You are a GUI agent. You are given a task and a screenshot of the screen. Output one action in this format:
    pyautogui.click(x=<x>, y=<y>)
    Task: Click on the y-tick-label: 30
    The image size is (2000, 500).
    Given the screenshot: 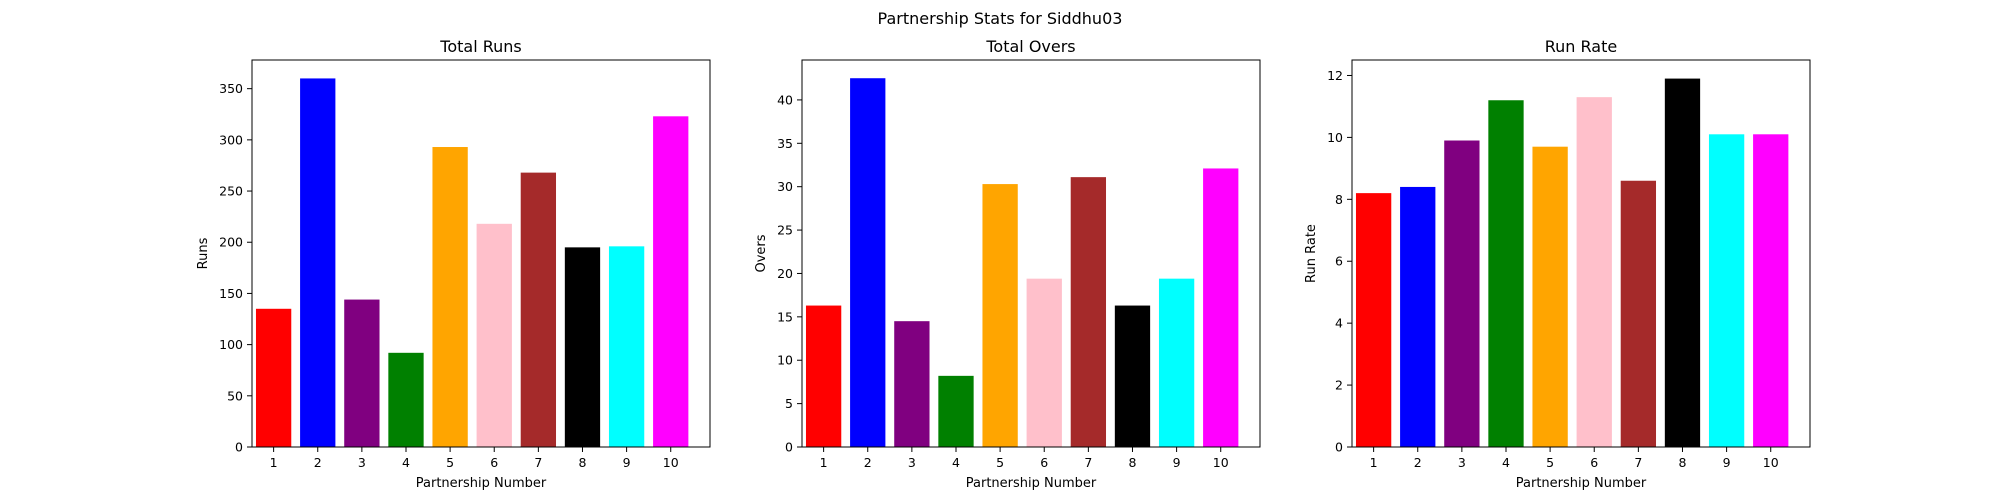 What is the action you would take?
    pyautogui.click(x=785, y=186)
    